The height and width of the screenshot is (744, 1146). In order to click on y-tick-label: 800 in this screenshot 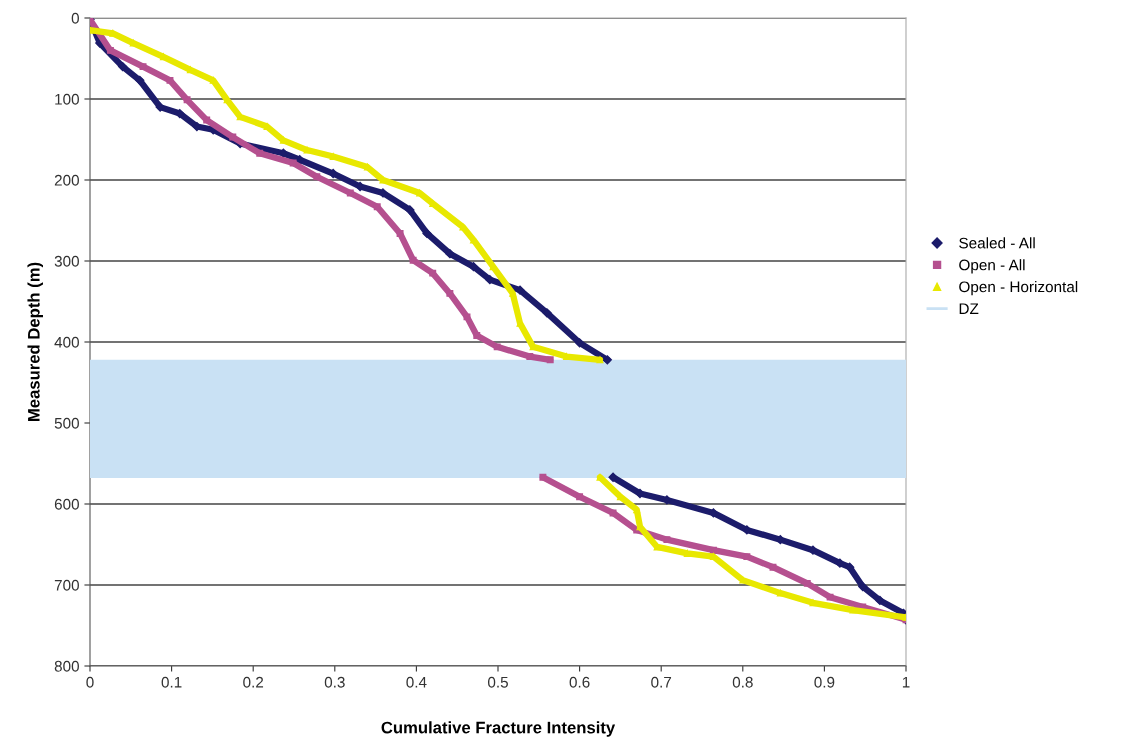, I will do `click(66, 666)`.